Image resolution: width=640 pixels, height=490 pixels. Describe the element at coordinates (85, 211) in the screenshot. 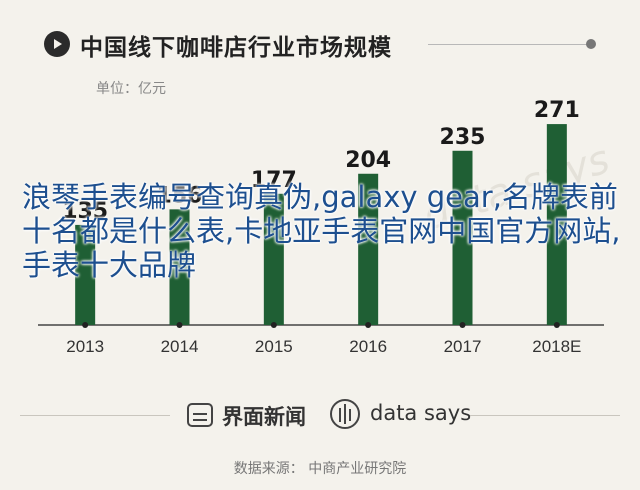

I see `data-label-2013: 135` at that location.